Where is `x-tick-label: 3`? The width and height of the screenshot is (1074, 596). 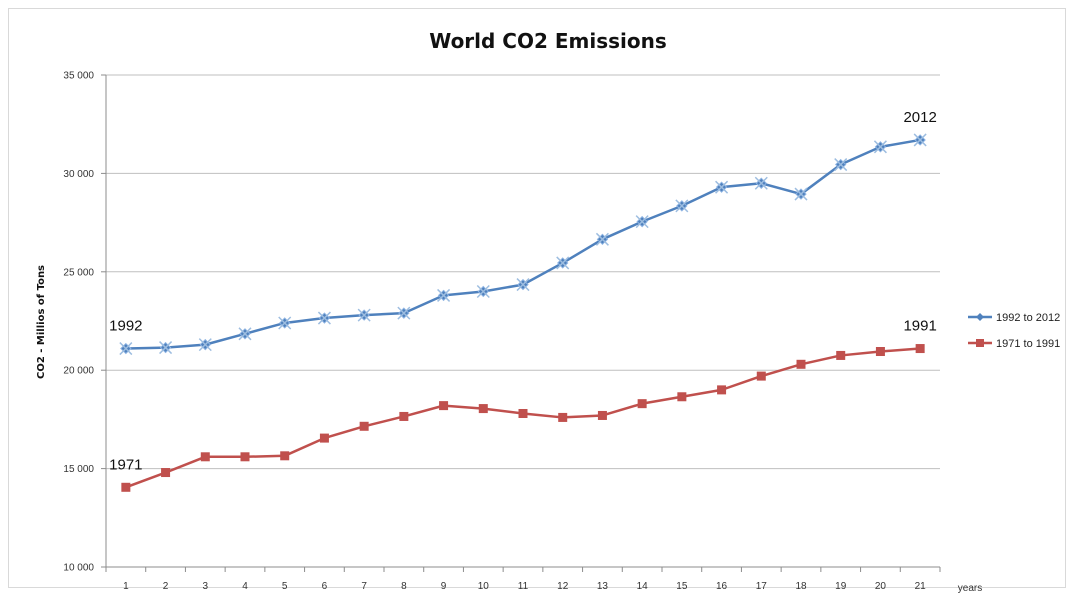
x-tick-label: 3 is located at coordinates (206, 586).